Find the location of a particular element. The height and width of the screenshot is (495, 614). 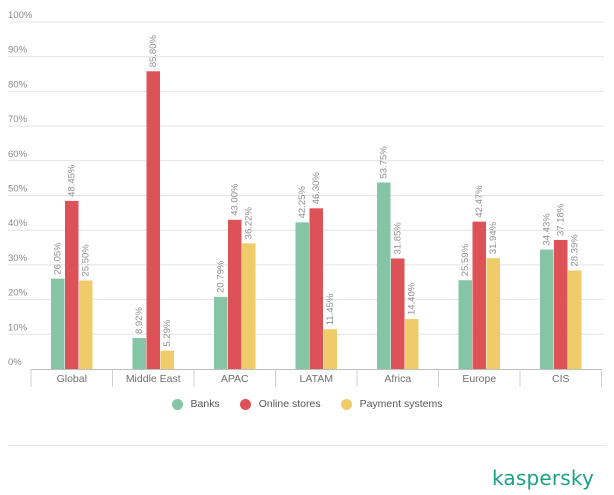

data-label: 37.18% is located at coordinates (561, 219).